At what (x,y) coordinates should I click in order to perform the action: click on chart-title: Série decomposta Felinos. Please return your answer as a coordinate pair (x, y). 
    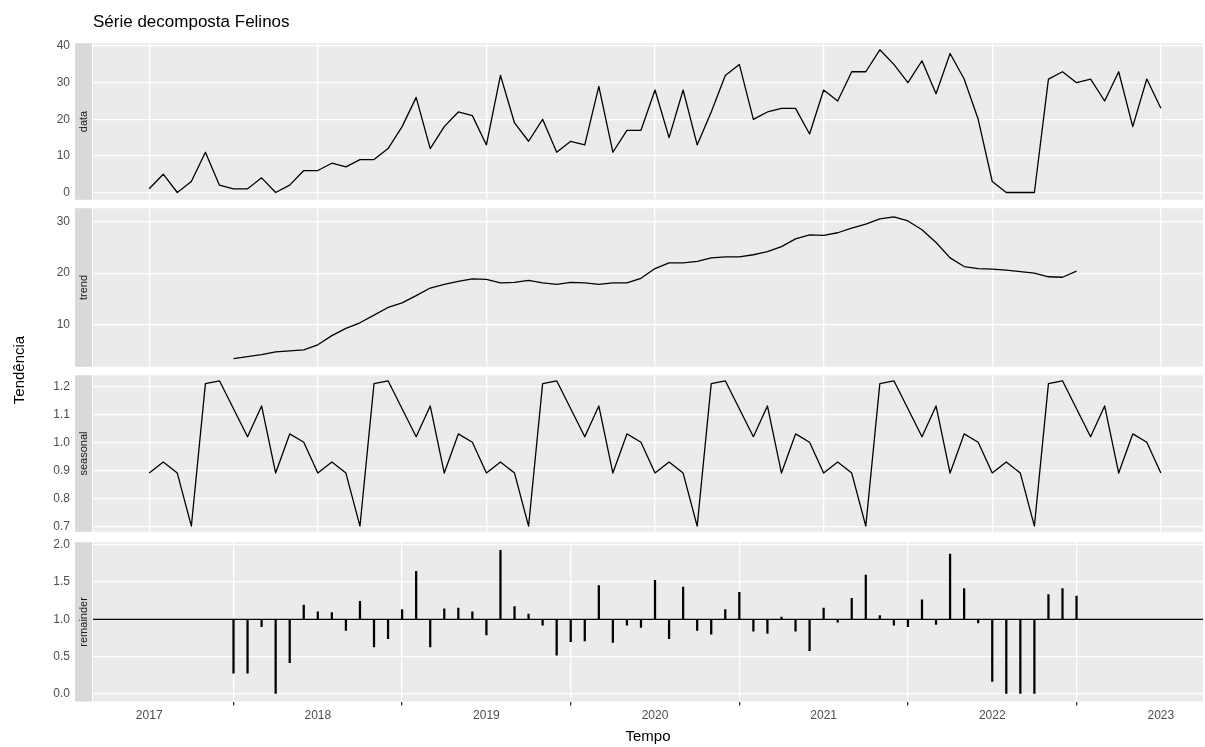
    Looking at the image, I should click on (191, 22).